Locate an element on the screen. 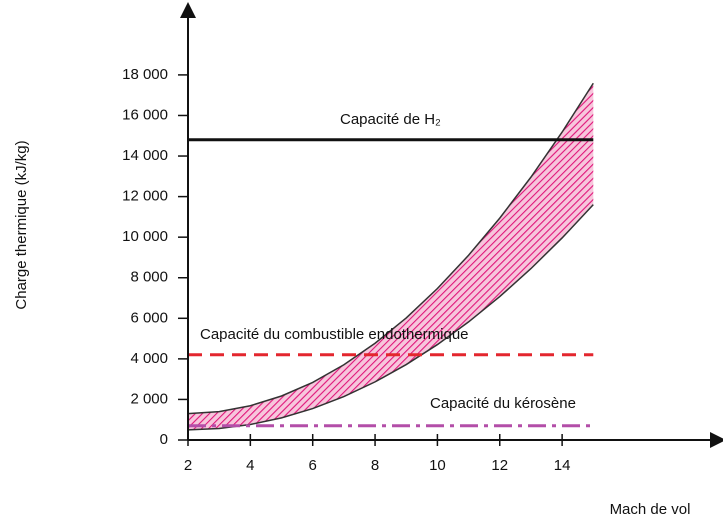  x-tick-label: 4 is located at coordinates (250, 465).